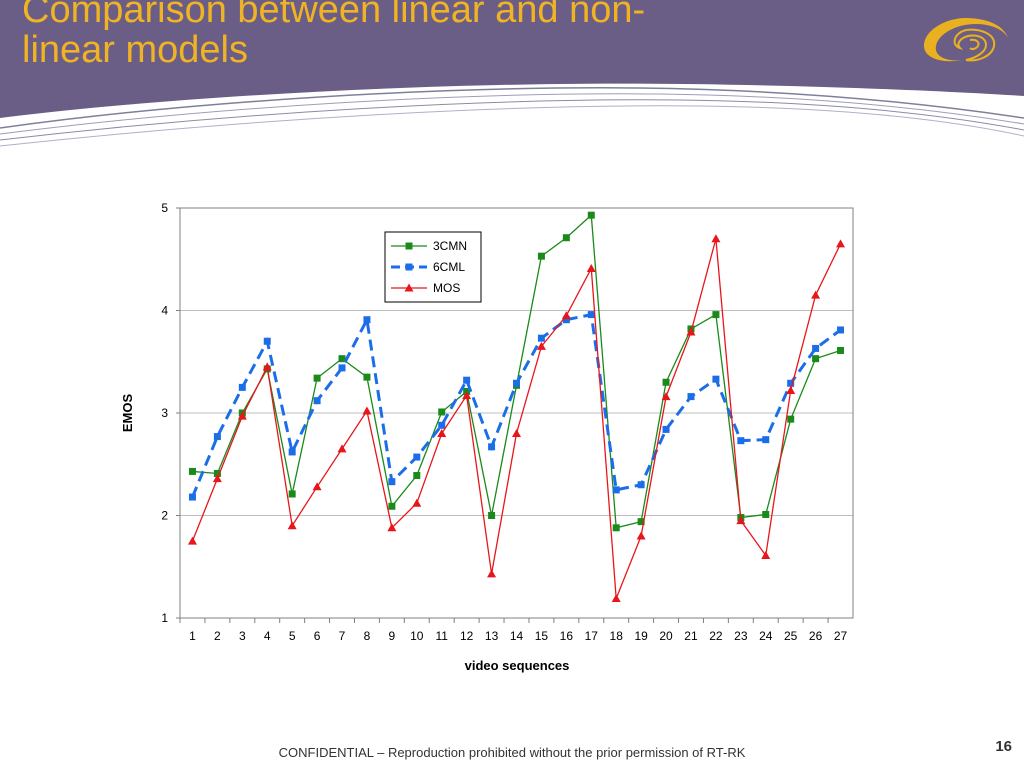  Describe the element at coordinates (342, 636) in the screenshot. I see `x-tick-label: 7` at that location.